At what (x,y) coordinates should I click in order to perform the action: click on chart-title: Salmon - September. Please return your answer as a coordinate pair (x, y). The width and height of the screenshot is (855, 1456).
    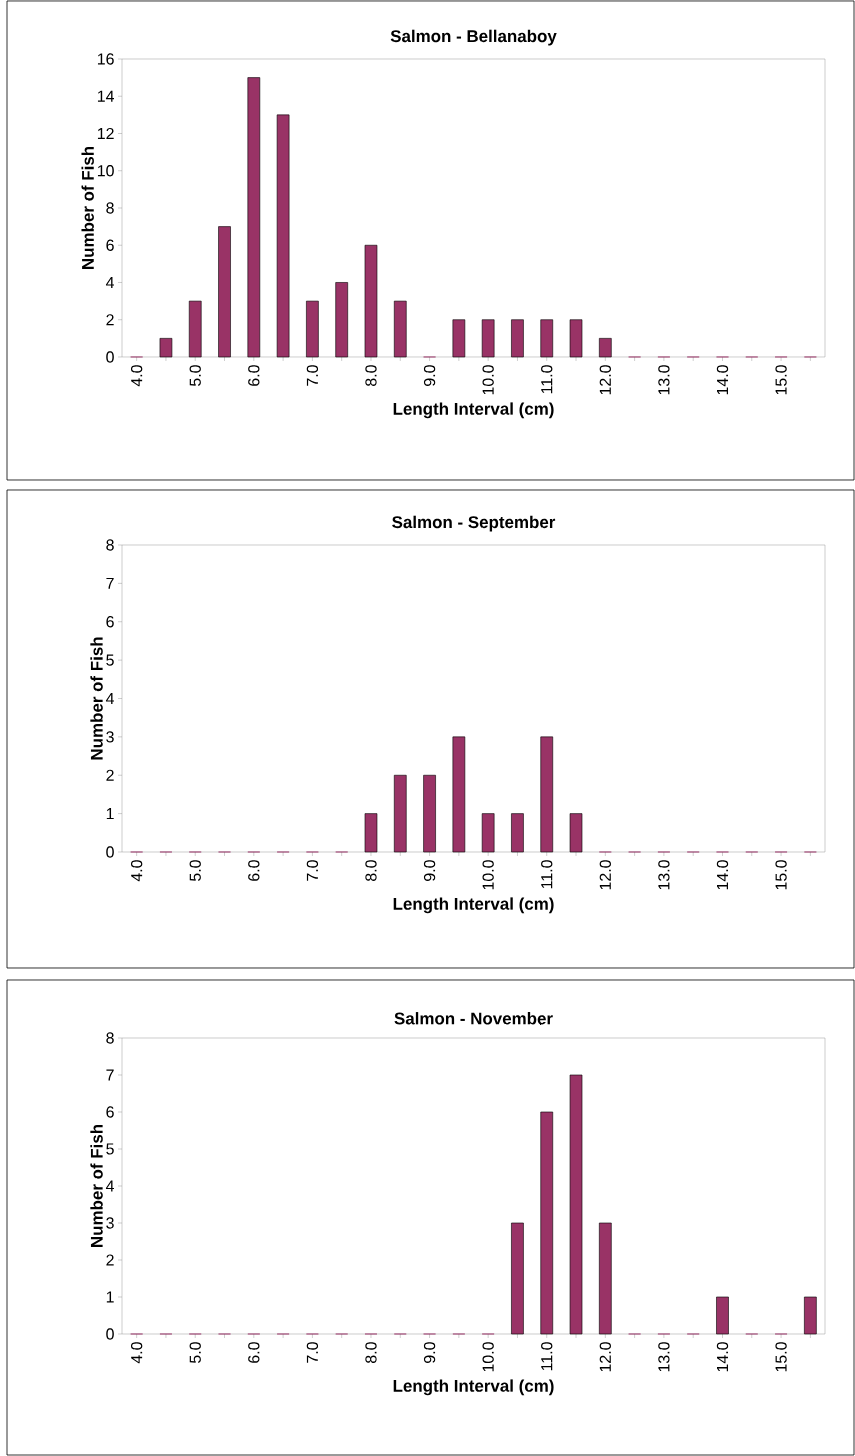
    Looking at the image, I should click on (474, 523).